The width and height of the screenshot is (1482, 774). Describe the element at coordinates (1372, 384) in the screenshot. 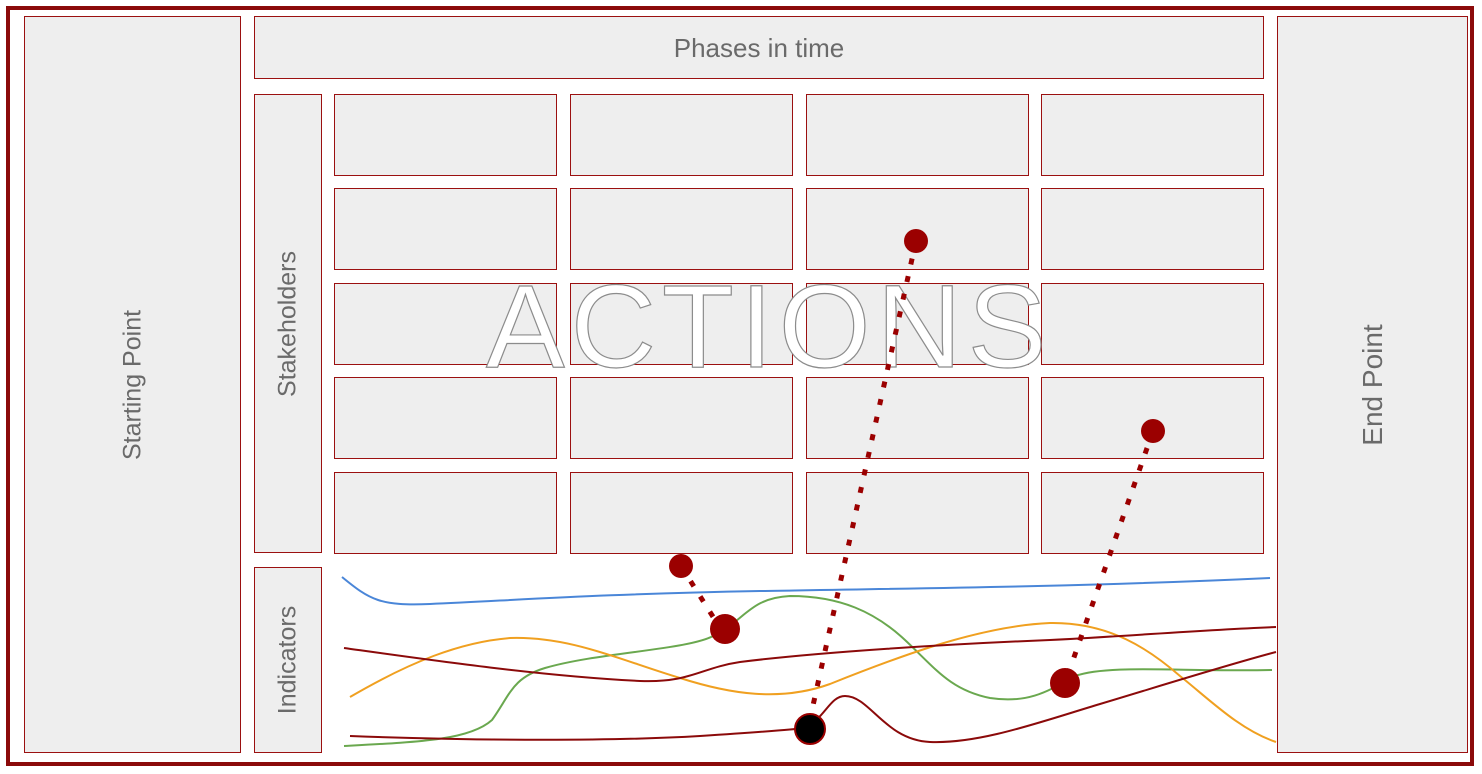

I see `end-point-panel: End Point` at that location.